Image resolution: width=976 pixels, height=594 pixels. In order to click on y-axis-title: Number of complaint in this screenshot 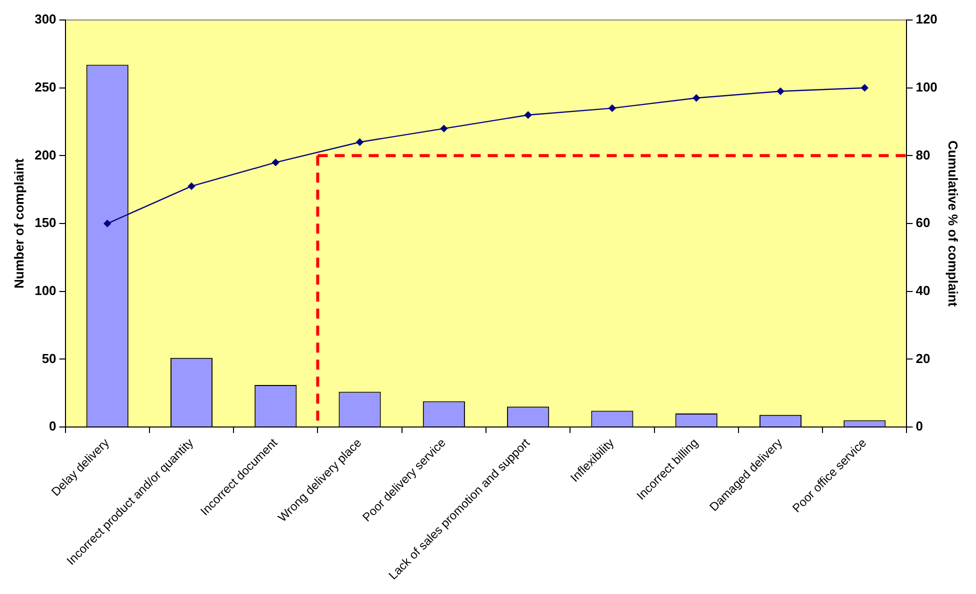, I will do `click(18, 223)`.